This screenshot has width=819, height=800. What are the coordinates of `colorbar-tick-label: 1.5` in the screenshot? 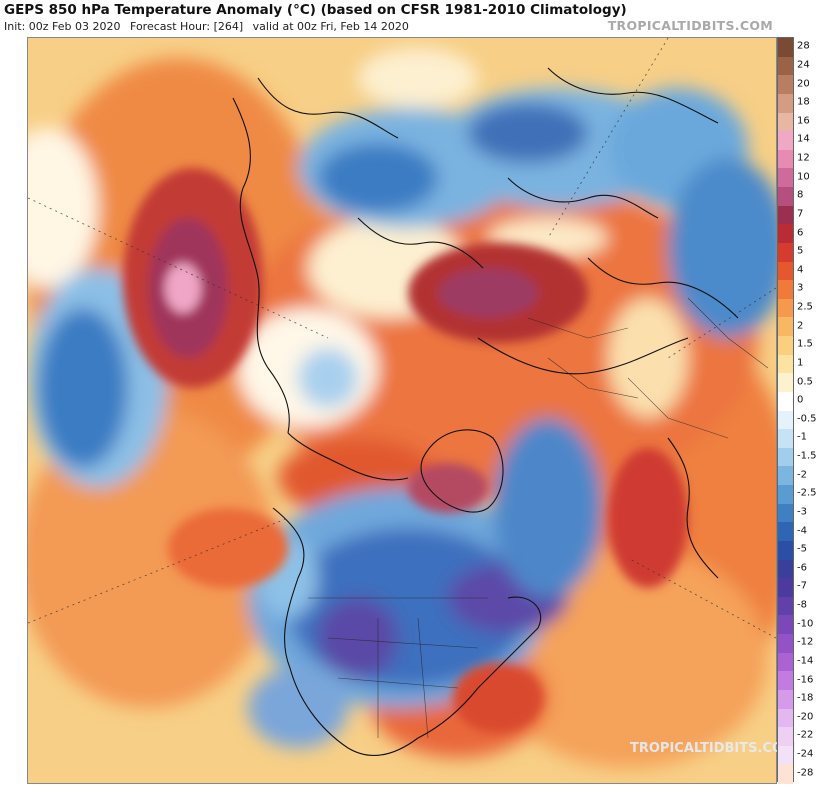 It's located at (805, 344).